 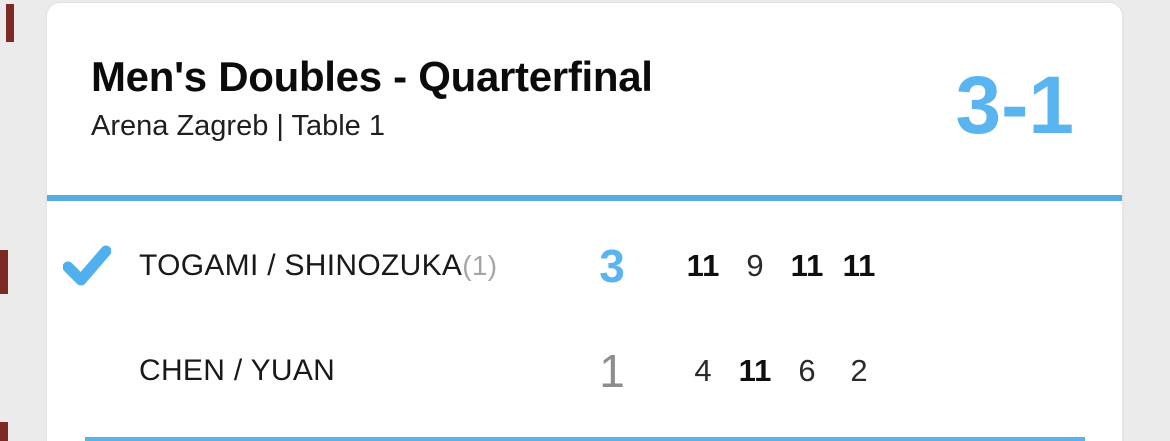 What do you see at coordinates (237, 370) in the screenshot?
I see `team-name-text: CHEN / YUAN` at bounding box center [237, 370].